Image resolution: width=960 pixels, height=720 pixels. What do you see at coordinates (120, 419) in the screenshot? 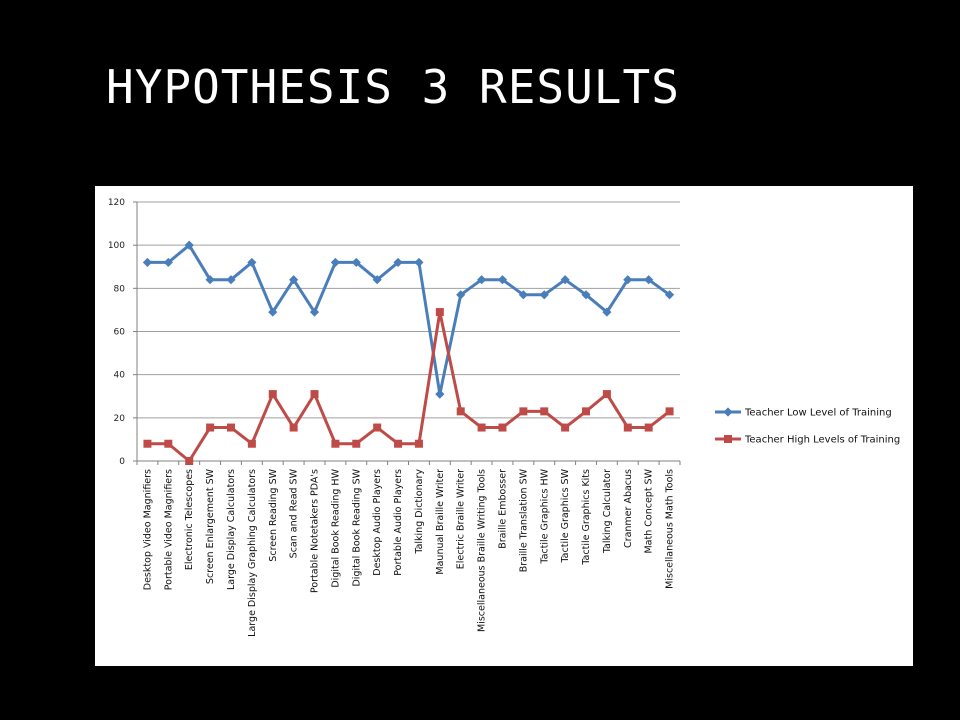
I see `y-tick-label: 20` at bounding box center [120, 419].